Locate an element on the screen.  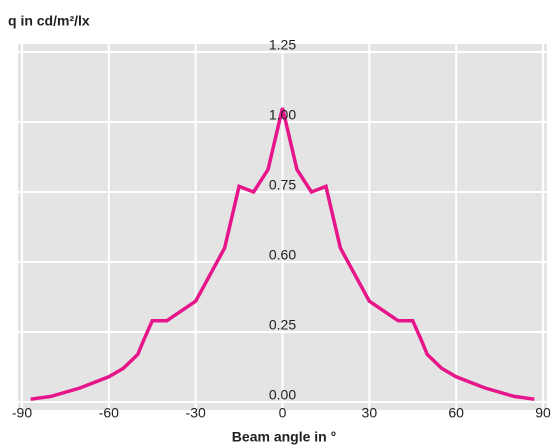
y-tick-label: 0.60 is located at coordinates (282, 255).